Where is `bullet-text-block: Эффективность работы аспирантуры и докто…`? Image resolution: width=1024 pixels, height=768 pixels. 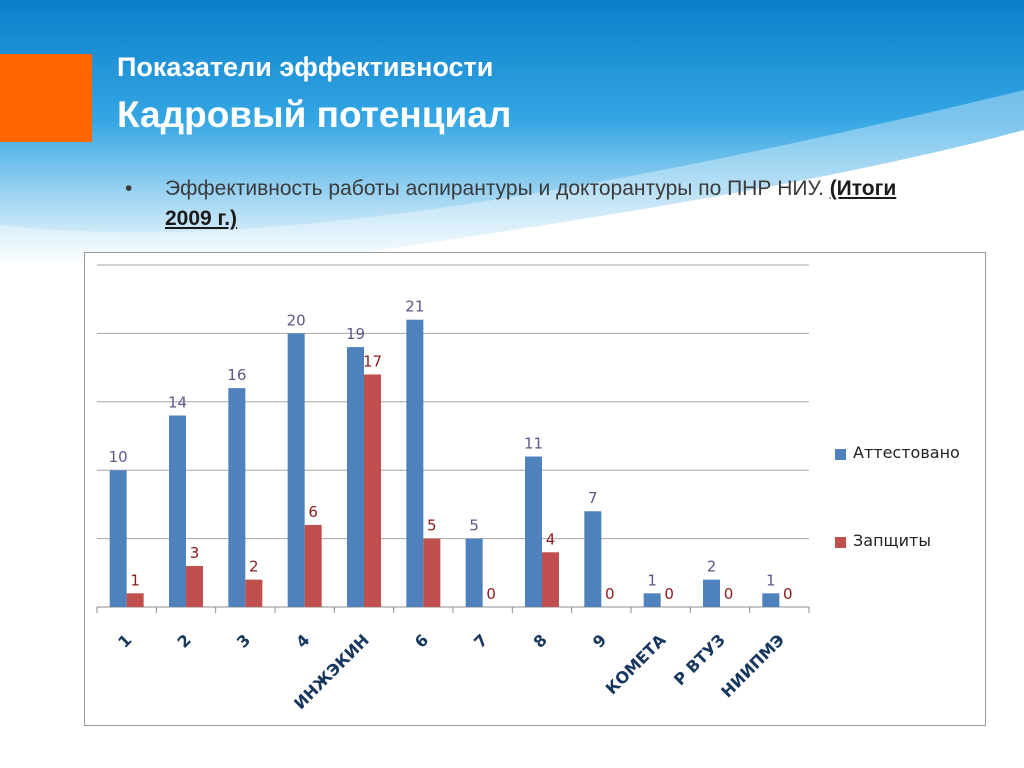
bullet-text-block: Эффективность работы аспирантуры и докто… is located at coordinates (540, 204).